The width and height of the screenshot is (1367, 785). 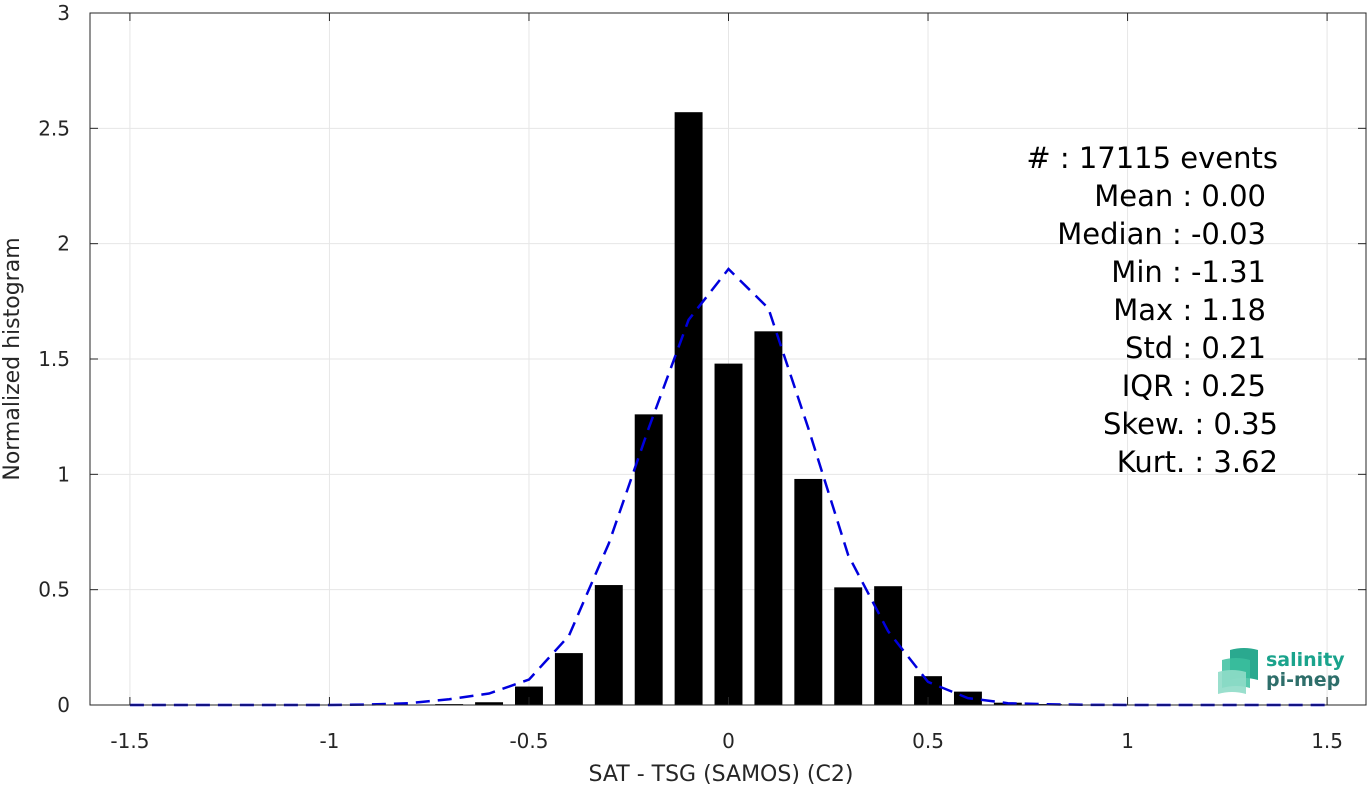 What do you see at coordinates (329, 741) in the screenshot?
I see `x-tick-label-1: -1` at bounding box center [329, 741].